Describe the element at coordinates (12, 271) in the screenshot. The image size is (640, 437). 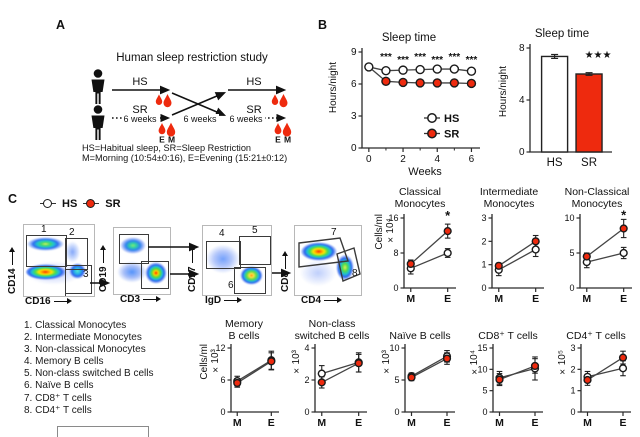
I see `y-axis-cd14: CD14` at that location.